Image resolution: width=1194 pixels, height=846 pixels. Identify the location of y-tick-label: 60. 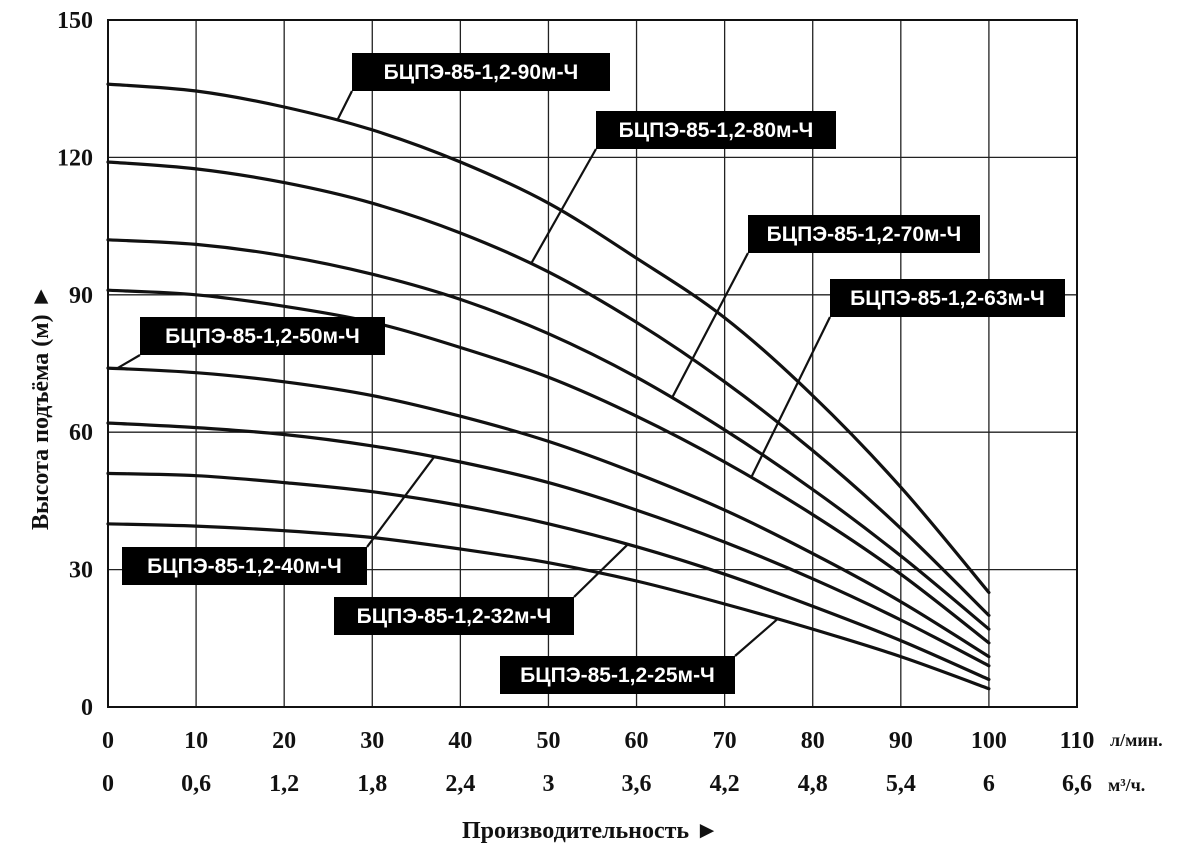
(81, 433).